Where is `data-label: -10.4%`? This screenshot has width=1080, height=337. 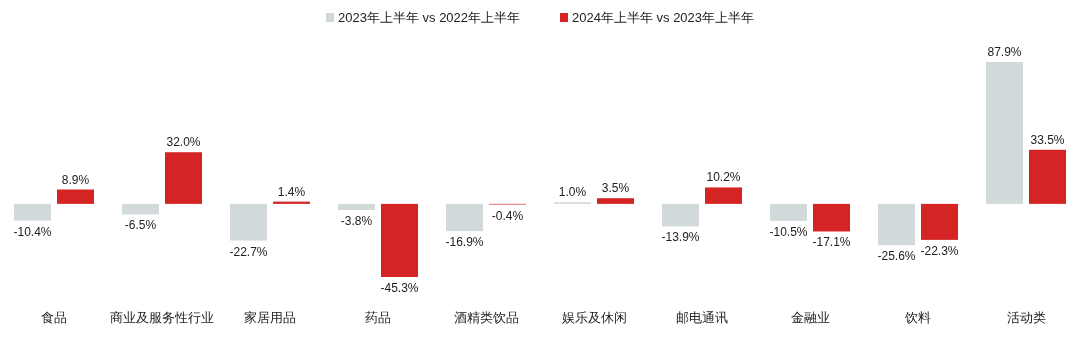
data-label: -10.4% is located at coordinates (32, 231).